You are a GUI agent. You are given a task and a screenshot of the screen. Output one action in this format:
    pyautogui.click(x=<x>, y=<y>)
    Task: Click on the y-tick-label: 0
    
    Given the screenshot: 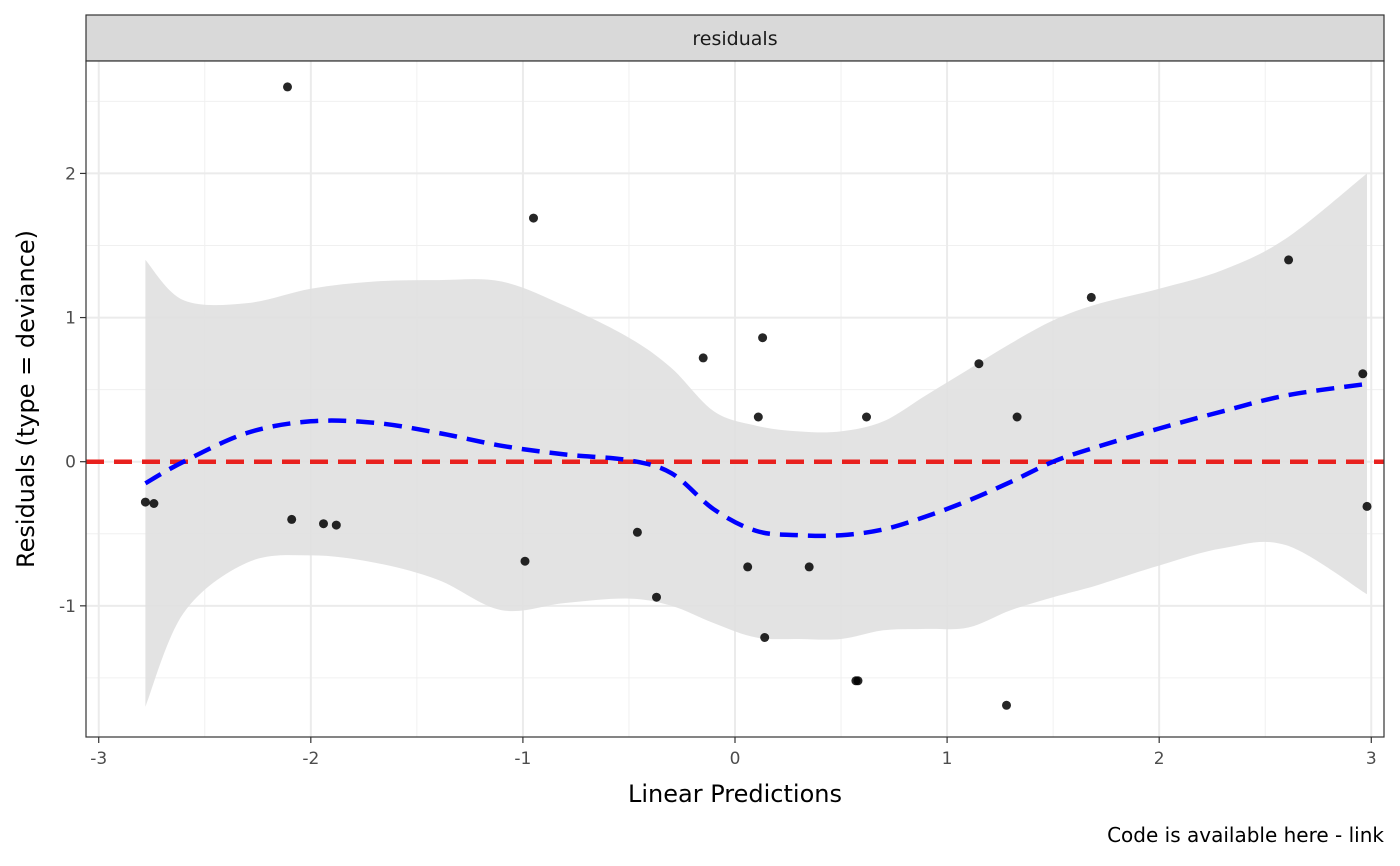 What is the action you would take?
    pyautogui.click(x=70, y=463)
    